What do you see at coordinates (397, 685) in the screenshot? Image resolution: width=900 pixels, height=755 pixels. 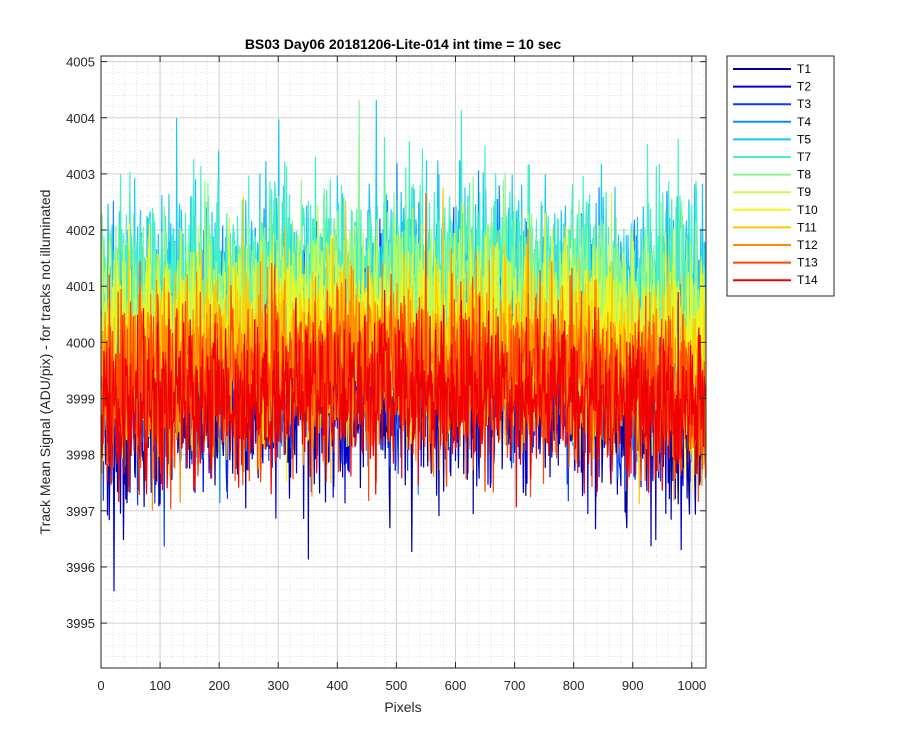 I see `x-tick-label: 500` at bounding box center [397, 685].